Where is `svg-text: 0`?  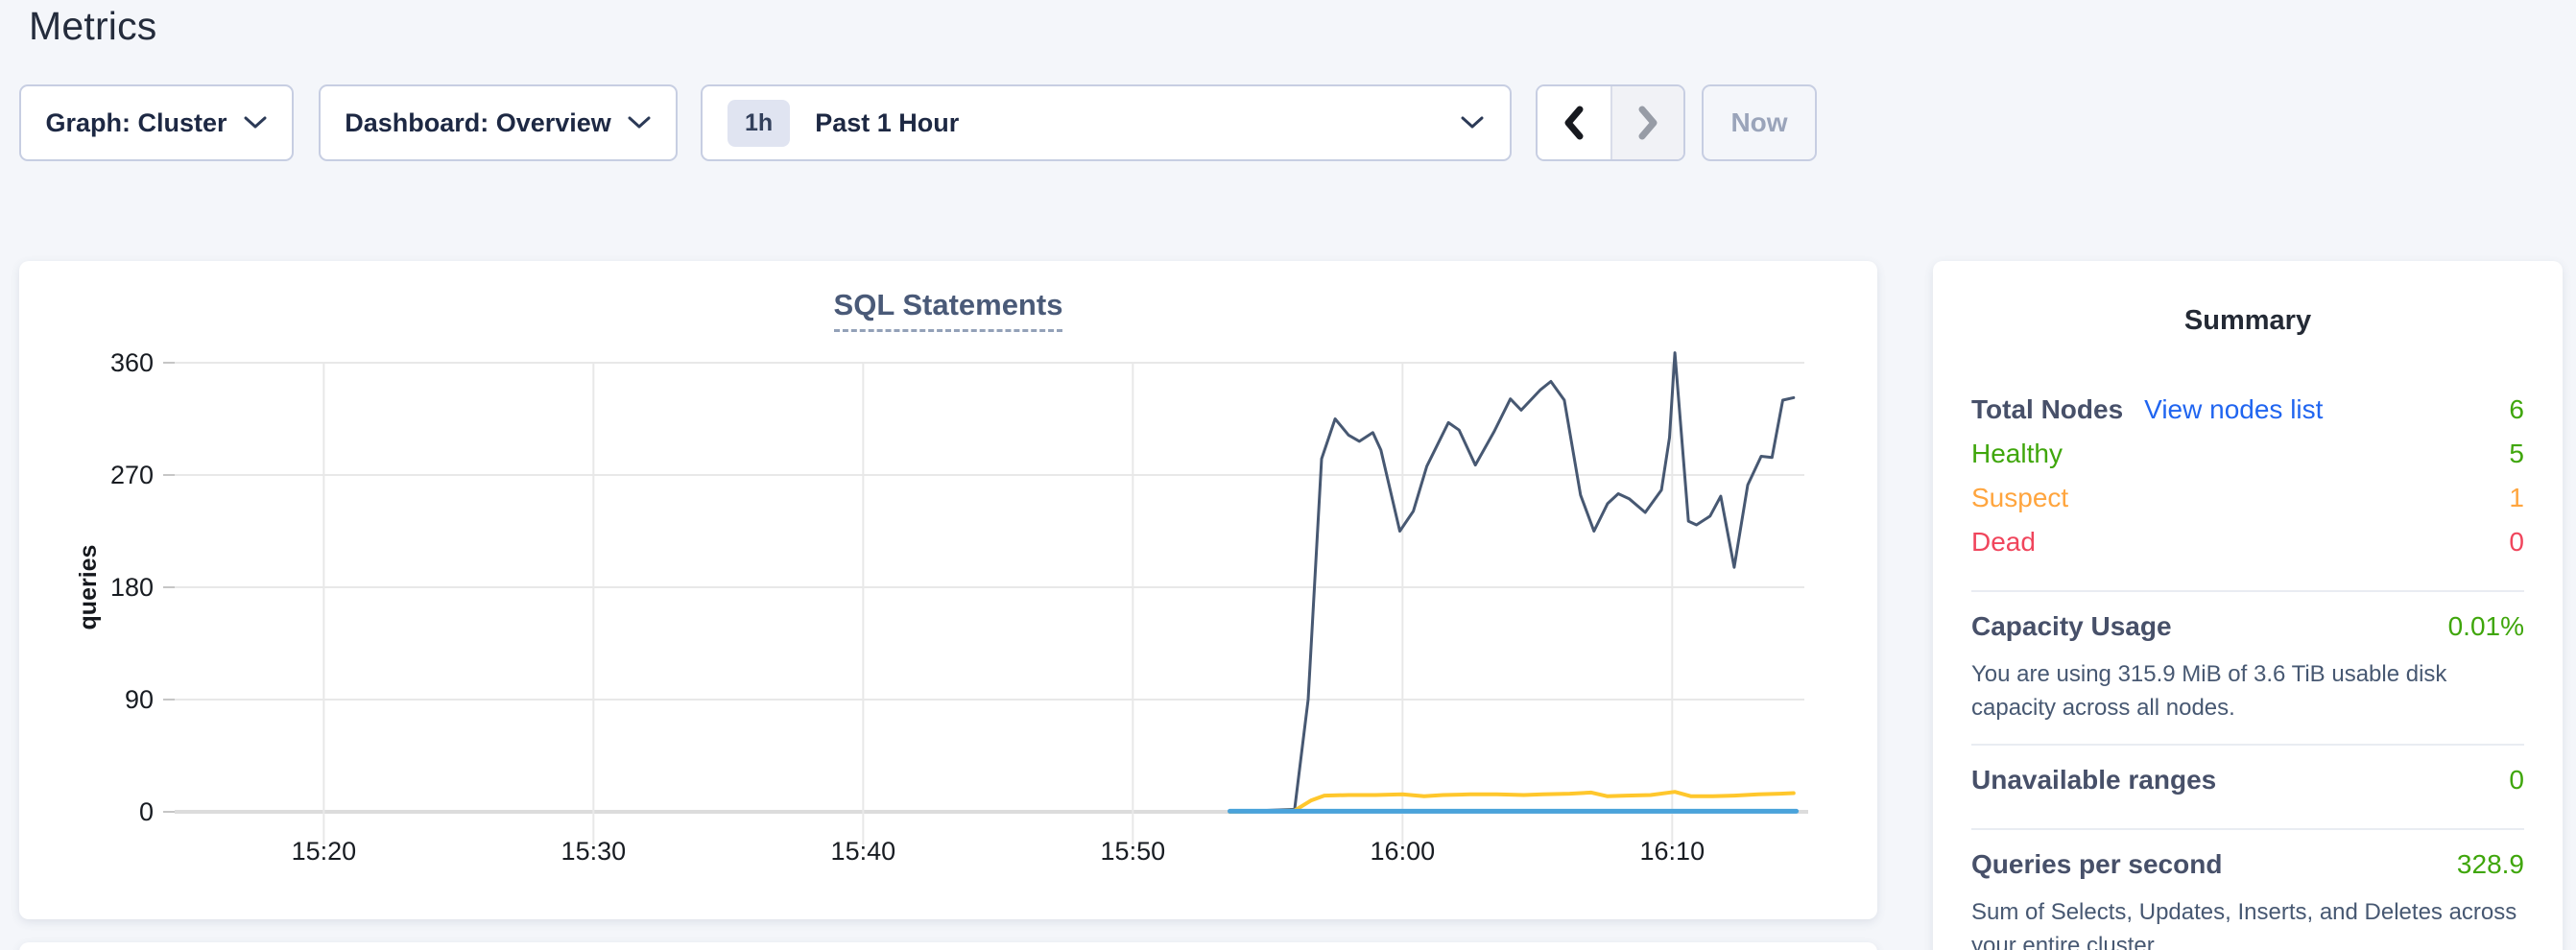 svg-text: 0 is located at coordinates (146, 811).